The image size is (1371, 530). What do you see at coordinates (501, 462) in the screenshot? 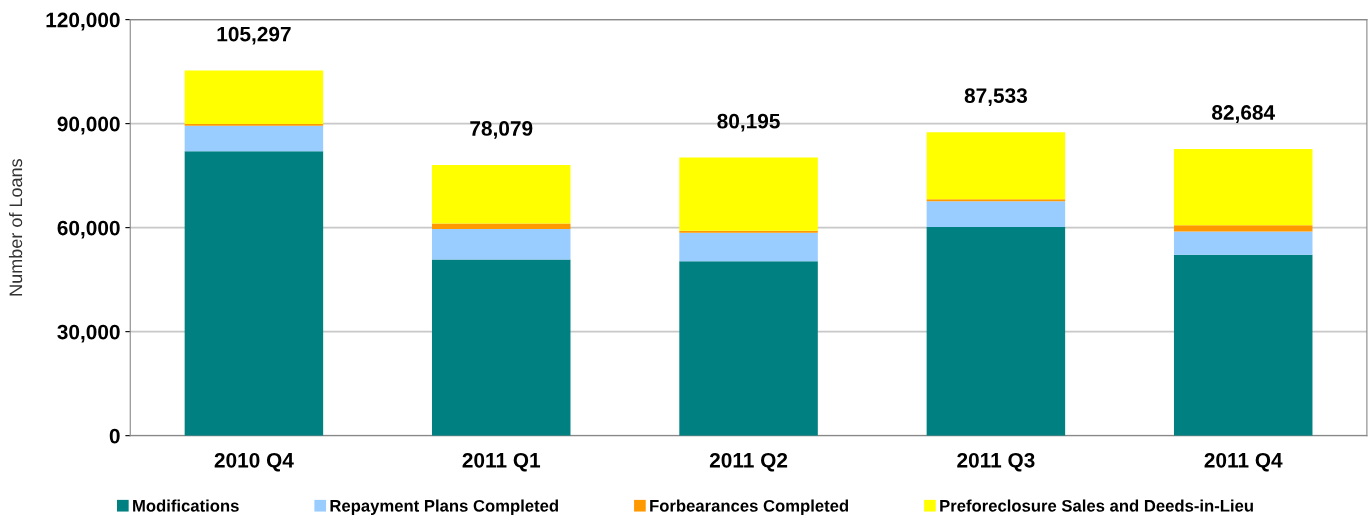
I see `x-tick-label: 2011 Q1` at bounding box center [501, 462].